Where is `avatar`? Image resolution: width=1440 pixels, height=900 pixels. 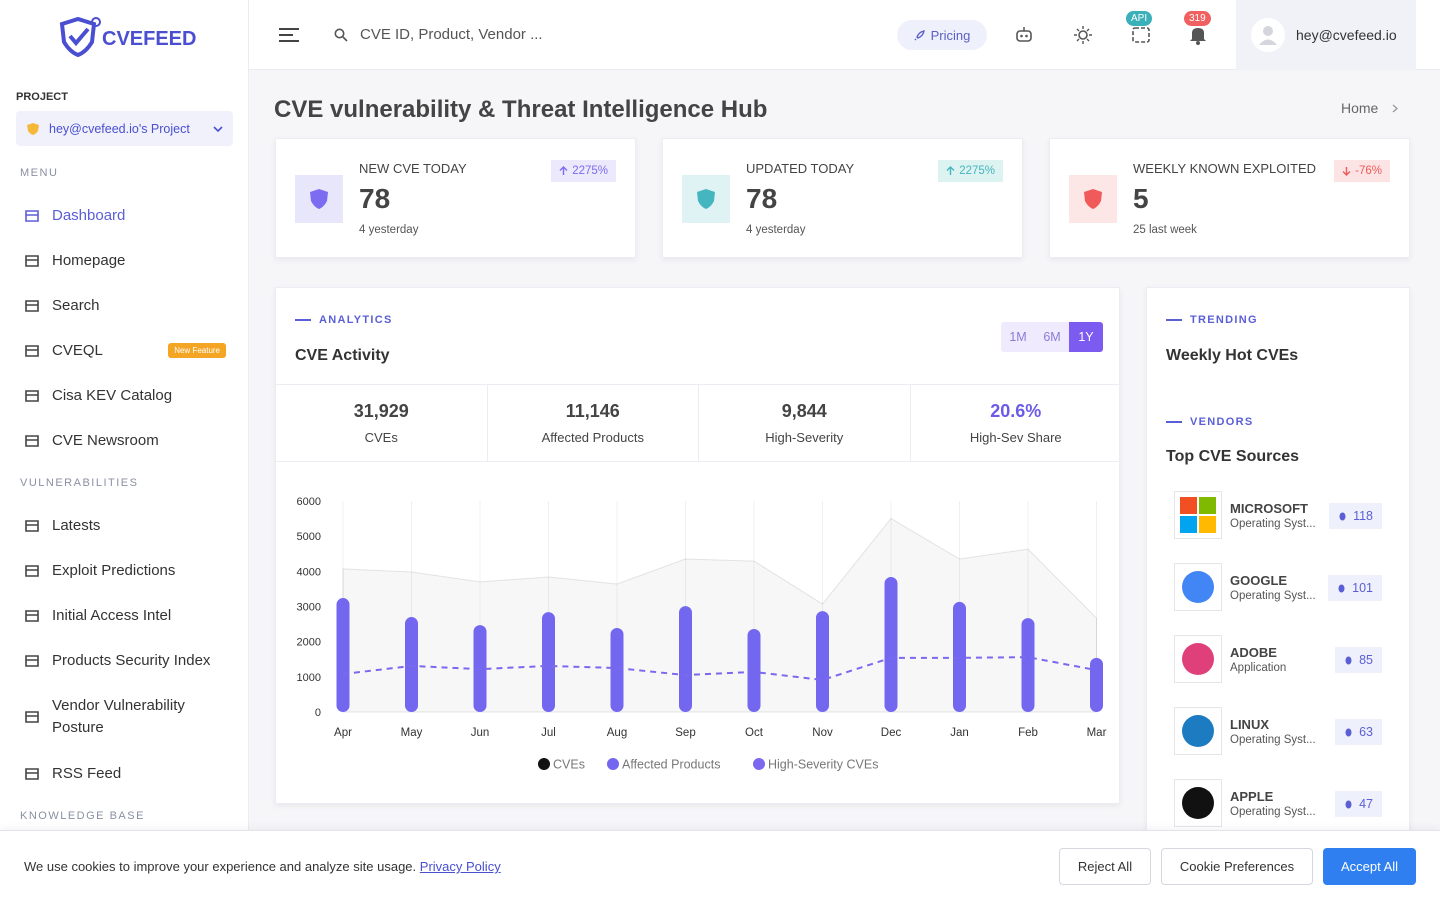 avatar is located at coordinates (1268, 35).